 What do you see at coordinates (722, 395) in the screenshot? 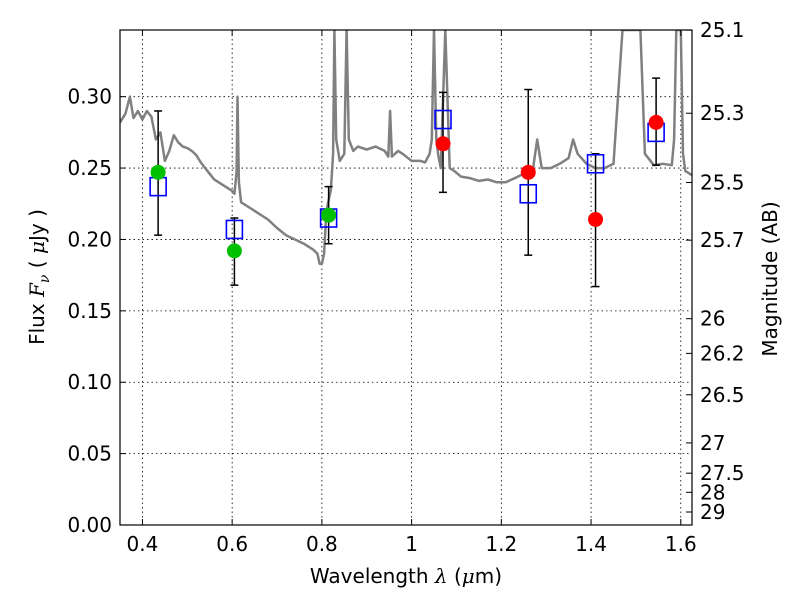
I see `y2-tick-label: 26.5` at bounding box center [722, 395].